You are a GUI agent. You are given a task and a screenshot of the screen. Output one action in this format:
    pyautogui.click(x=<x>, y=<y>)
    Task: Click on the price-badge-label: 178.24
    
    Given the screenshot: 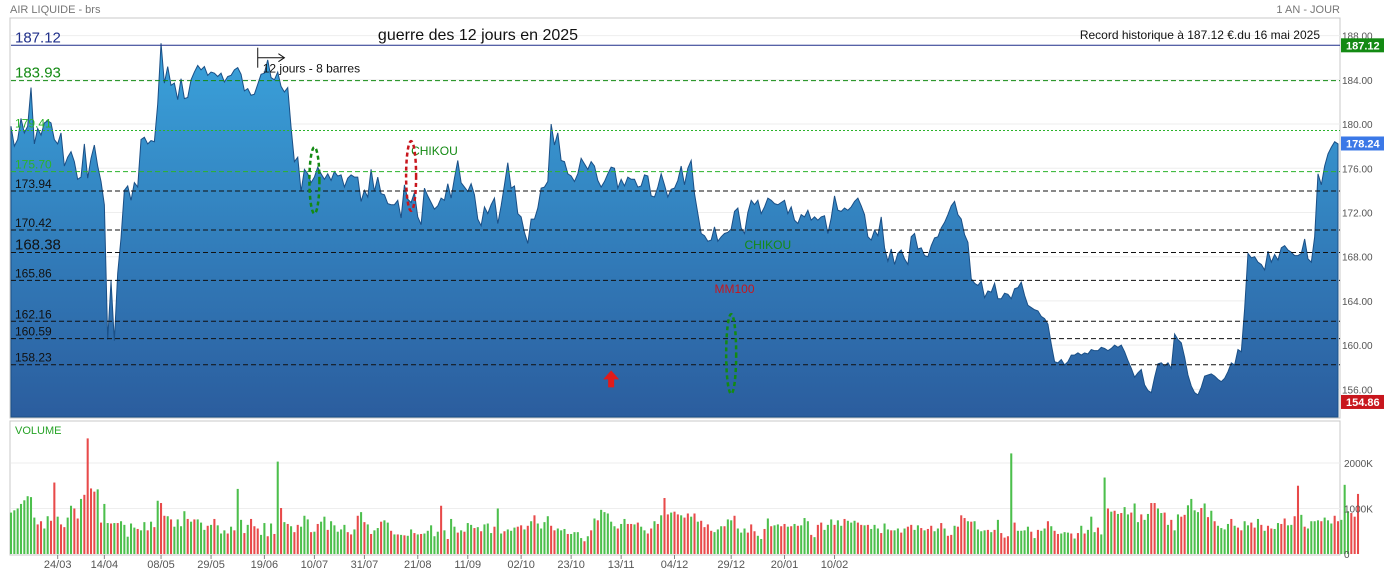 What is the action you would take?
    pyautogui.click(x=1363, y=144)
    